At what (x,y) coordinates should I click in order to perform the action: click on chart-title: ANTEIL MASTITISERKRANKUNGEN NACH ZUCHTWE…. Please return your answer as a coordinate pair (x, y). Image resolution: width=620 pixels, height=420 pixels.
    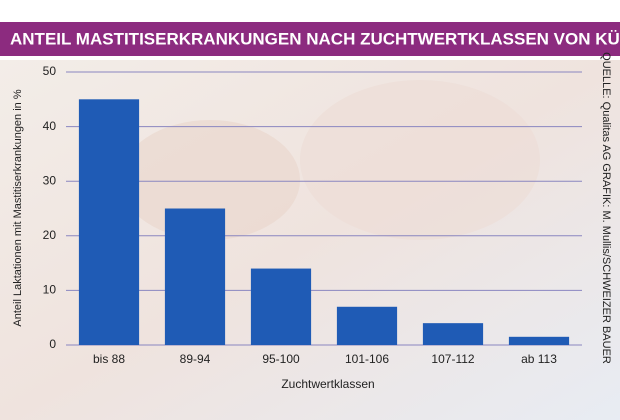
    Looking at the image, I should click on (315, 38).